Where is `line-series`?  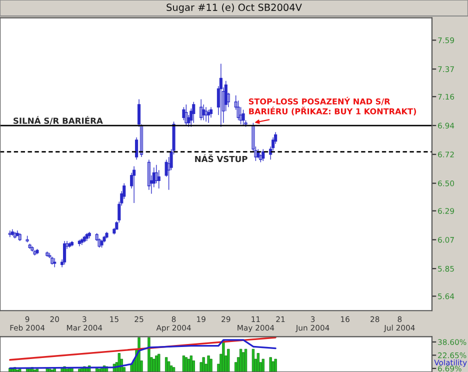
line-series is located at coordinates (142, 354).